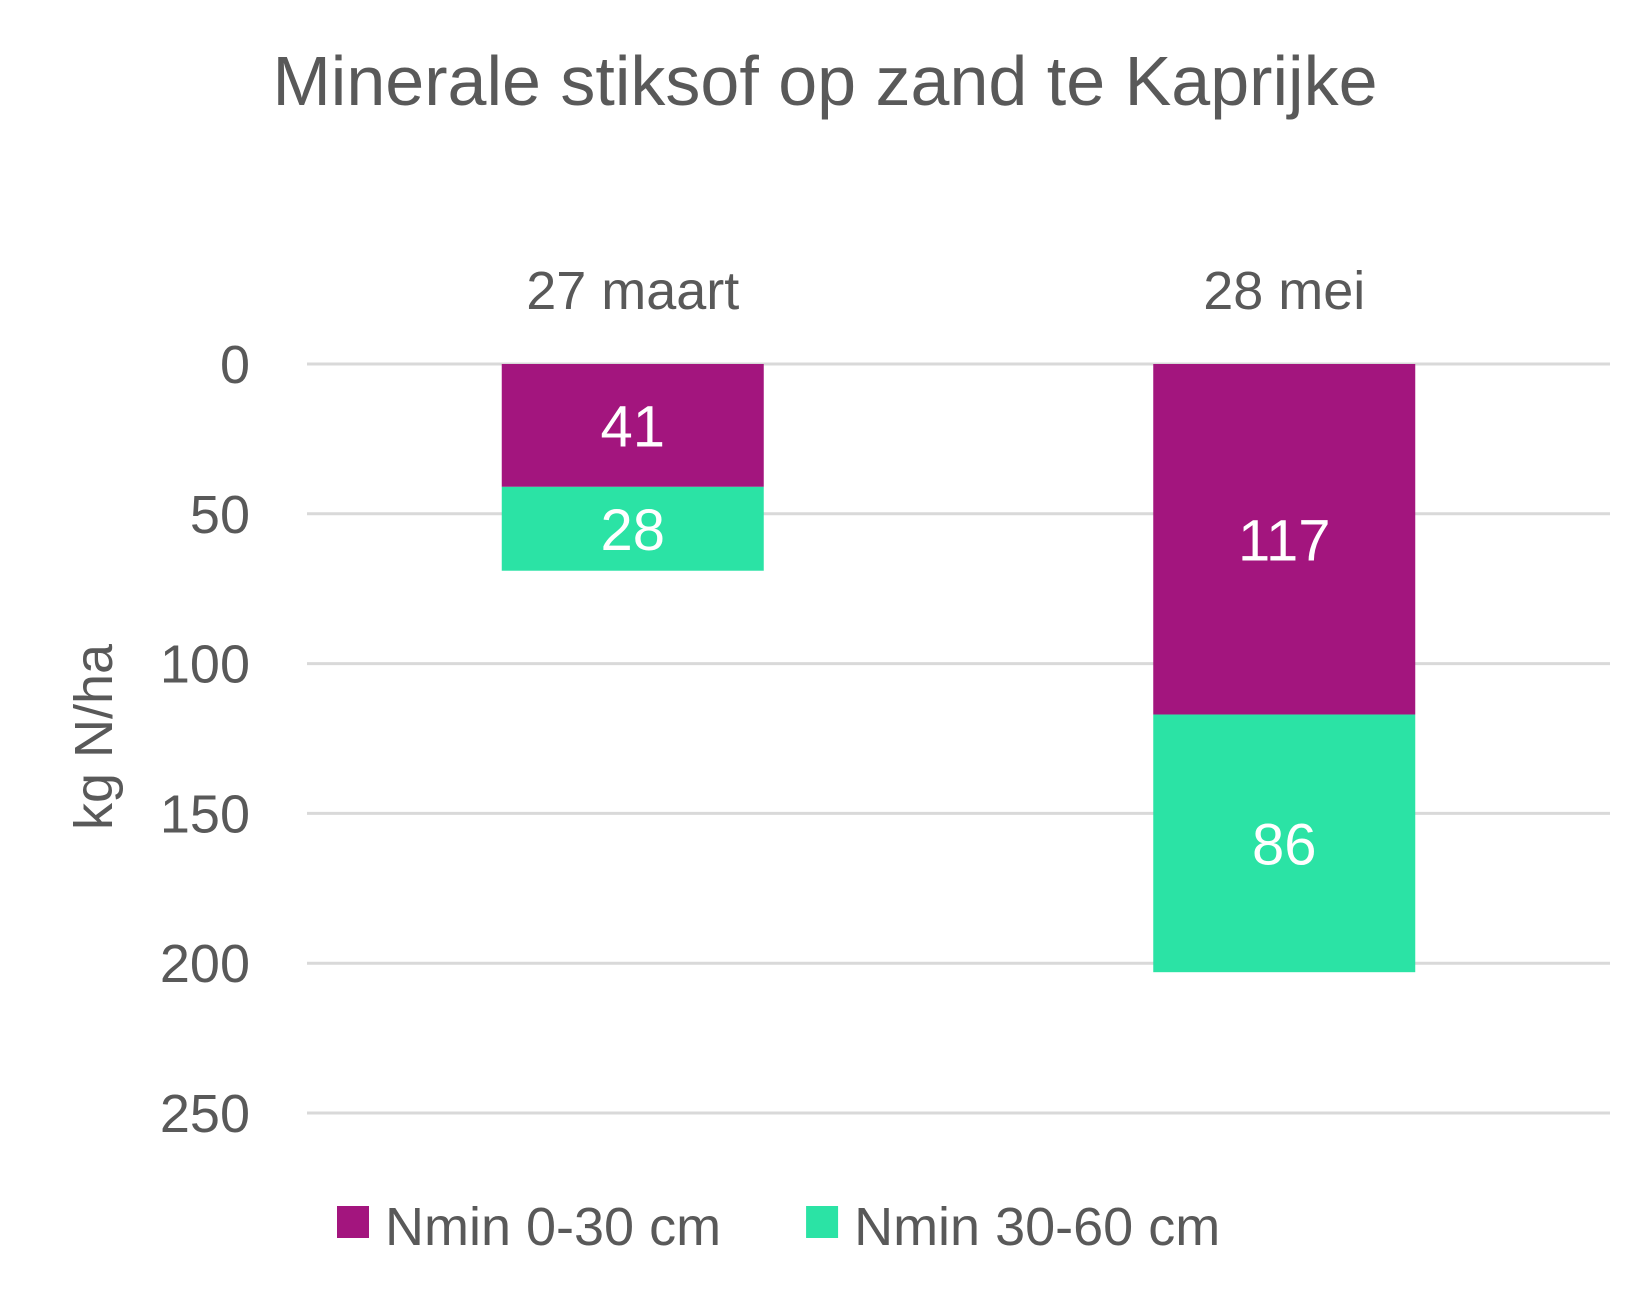  I want to click on data-label: 117, so click(1284, 540).